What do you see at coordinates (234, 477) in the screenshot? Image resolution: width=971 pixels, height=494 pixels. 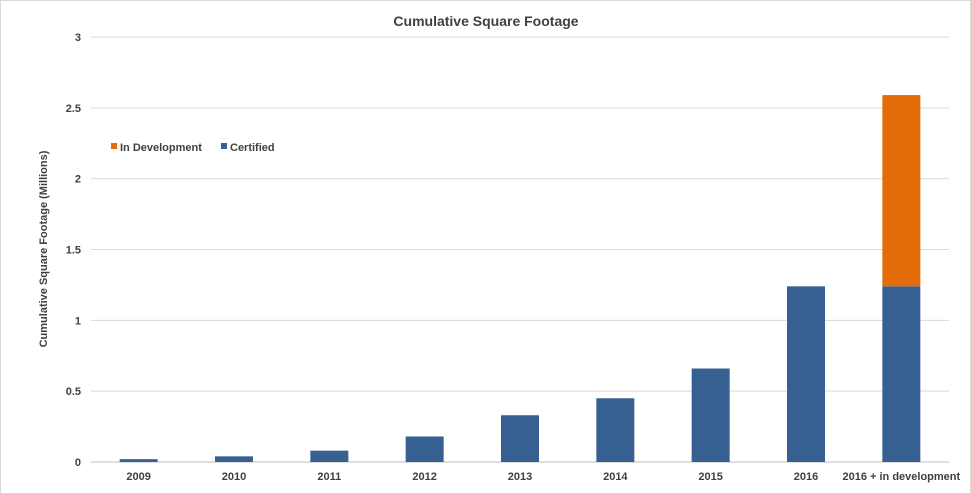 I see `x-tick-label: 2010` at bounding box center [234, 477].